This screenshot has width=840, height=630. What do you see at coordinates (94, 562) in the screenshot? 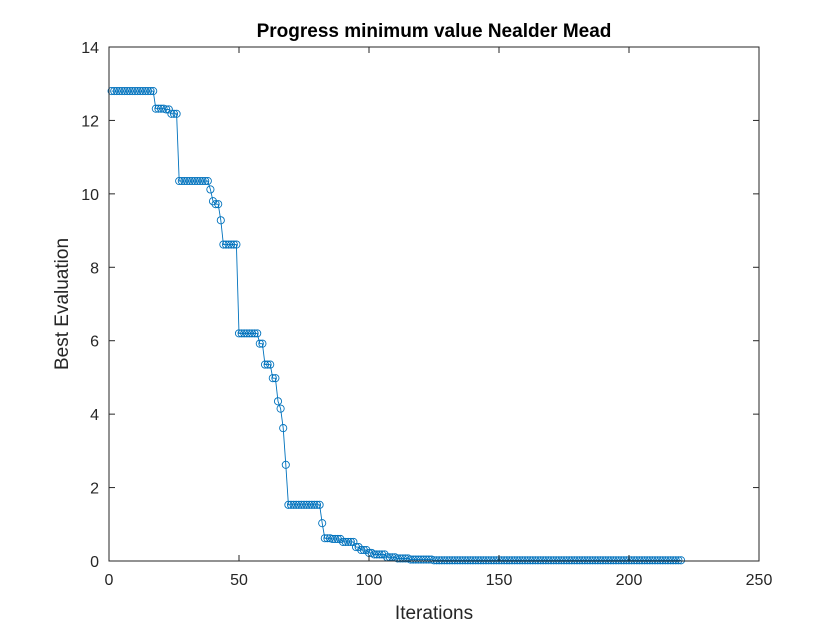
I see `y-tick-label: 0` at bounding box center [94, 562].